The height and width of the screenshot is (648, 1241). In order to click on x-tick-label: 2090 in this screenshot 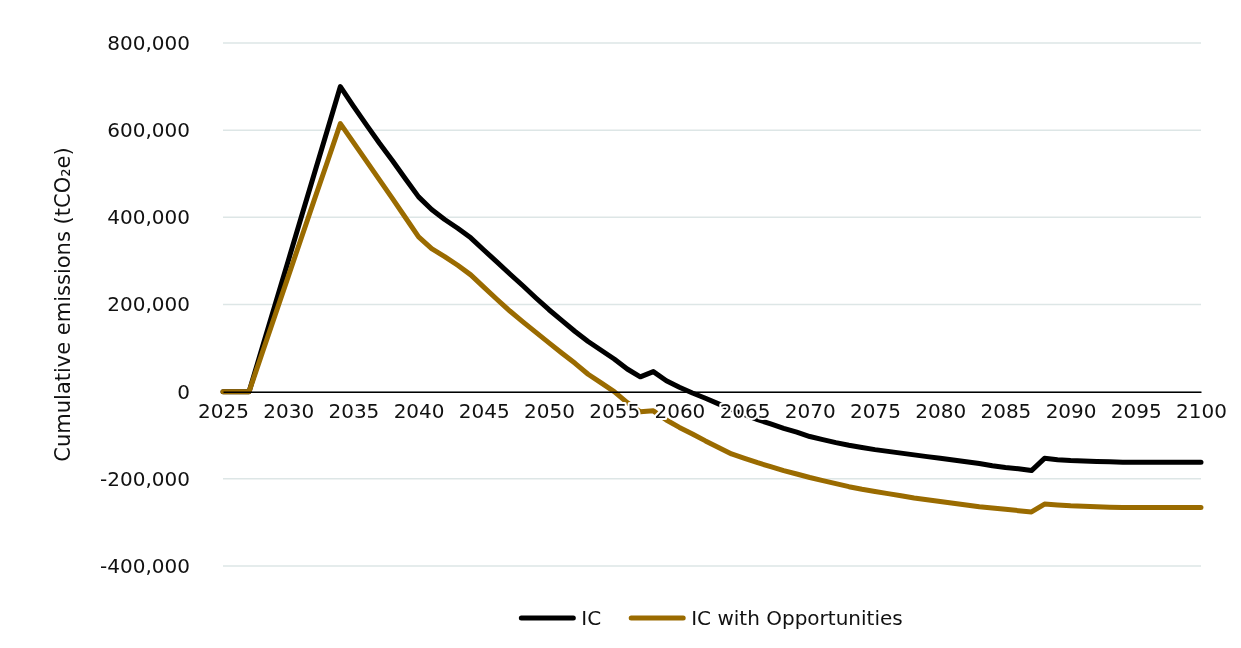, I will do `click(1071, 410)`.